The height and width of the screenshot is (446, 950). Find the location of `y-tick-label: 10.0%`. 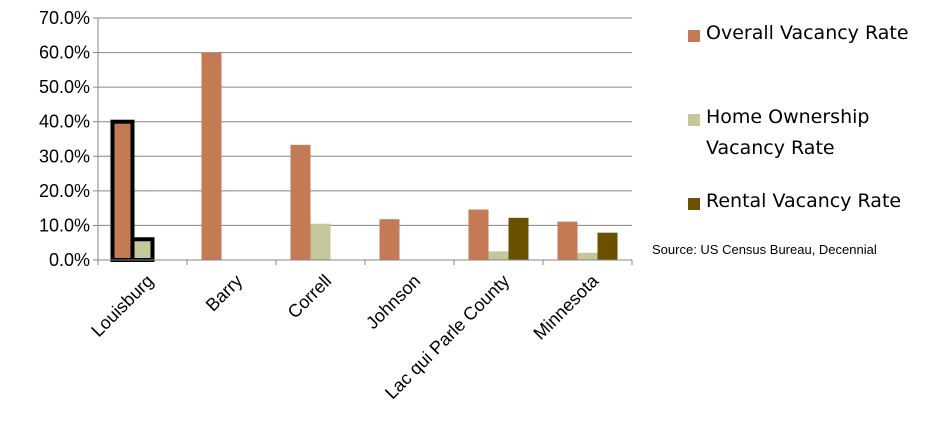

y-tick-label: 10.0% is located at coordinates (64, 225).